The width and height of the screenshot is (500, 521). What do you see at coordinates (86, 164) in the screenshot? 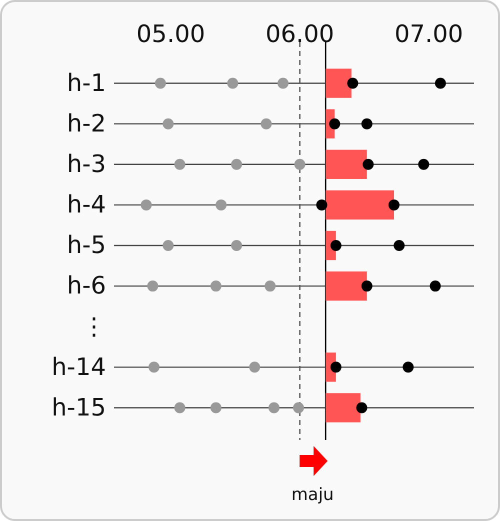
I see `y-tick-label: h-3` at bounding box center [86, 164].